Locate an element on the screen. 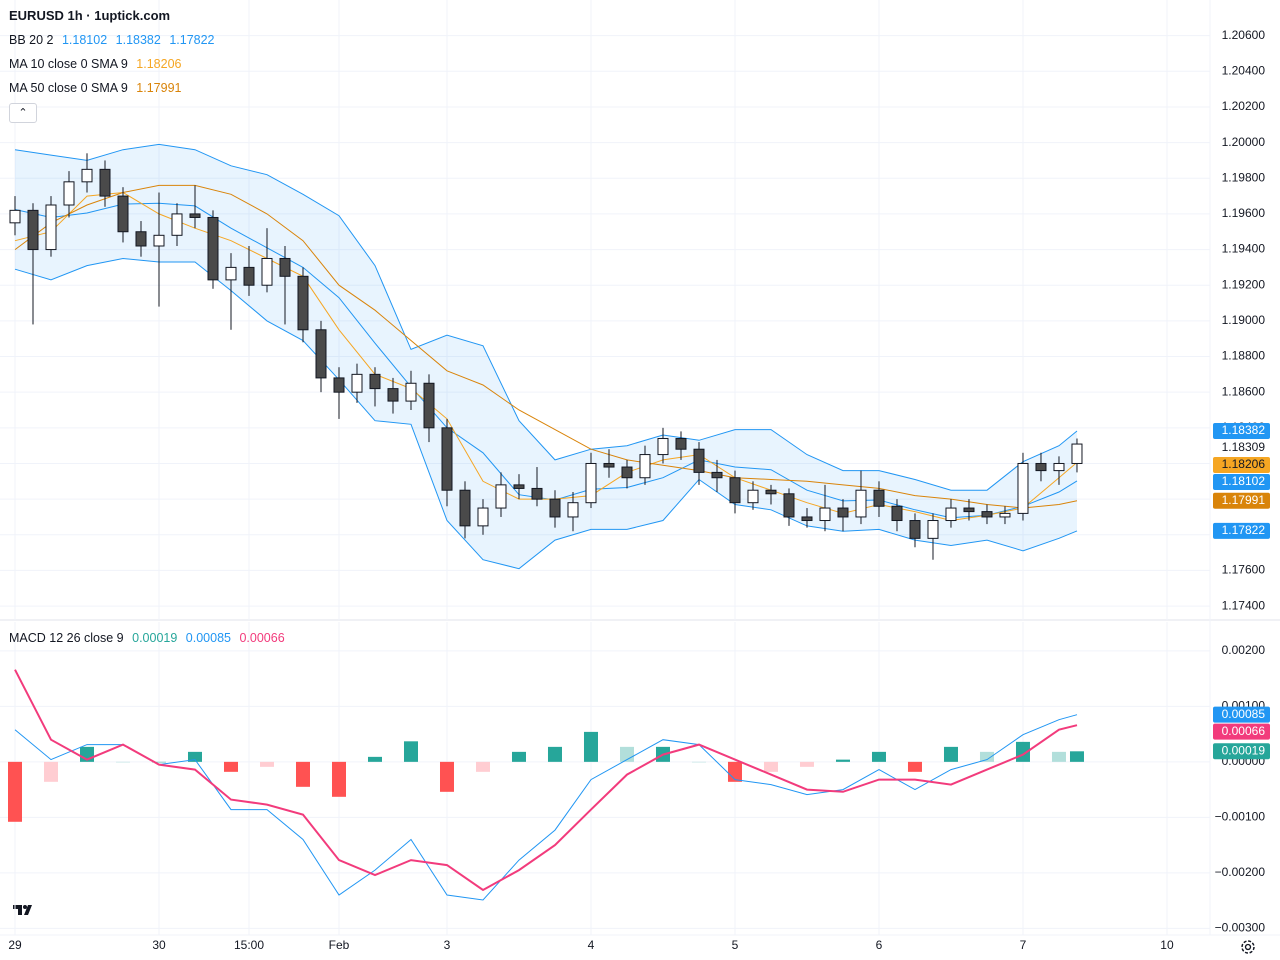  y-tick-label: 1.19600 is located at coordinates (1244, 213).